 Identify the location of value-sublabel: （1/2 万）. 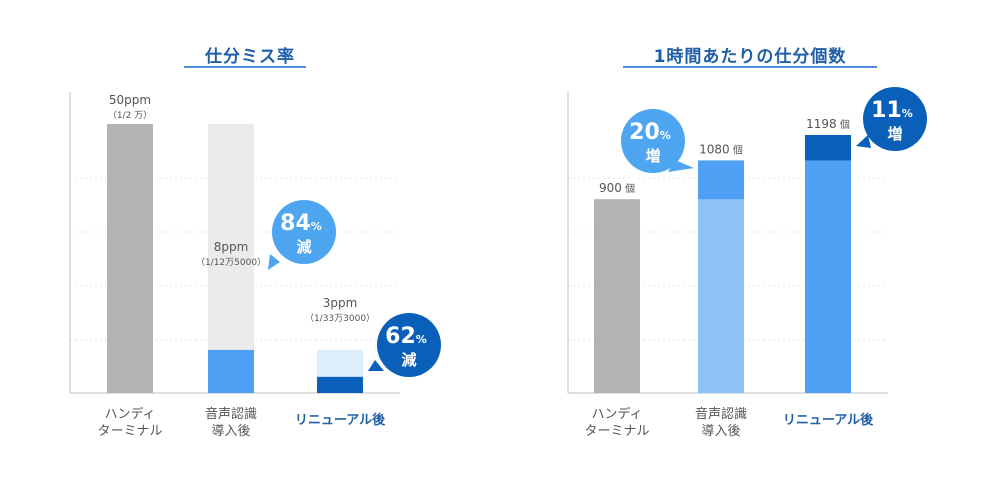
(130, 115).